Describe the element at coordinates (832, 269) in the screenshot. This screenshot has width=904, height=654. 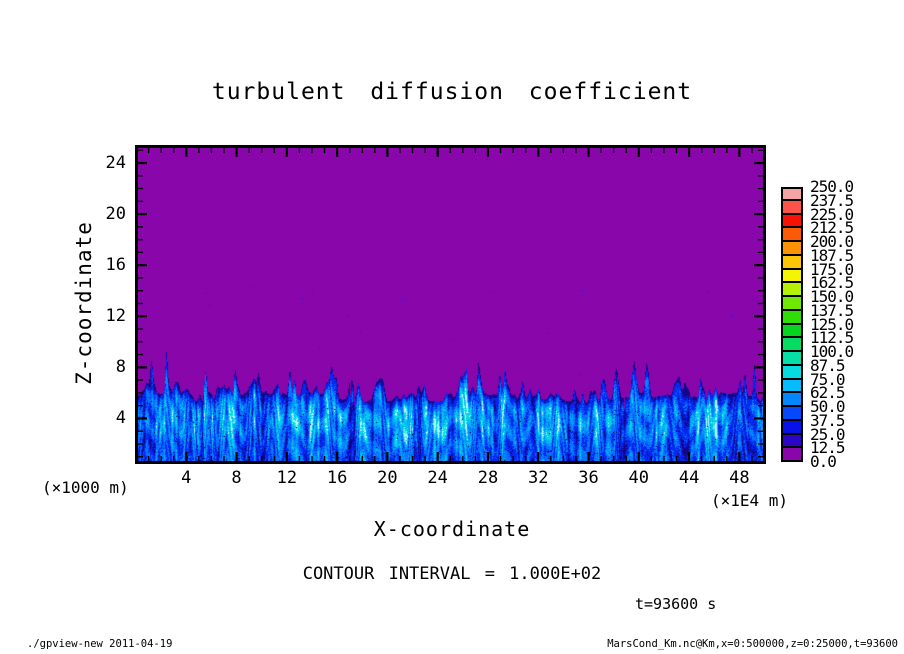
I see `colorbar-tick-label: 175.0` at that location.